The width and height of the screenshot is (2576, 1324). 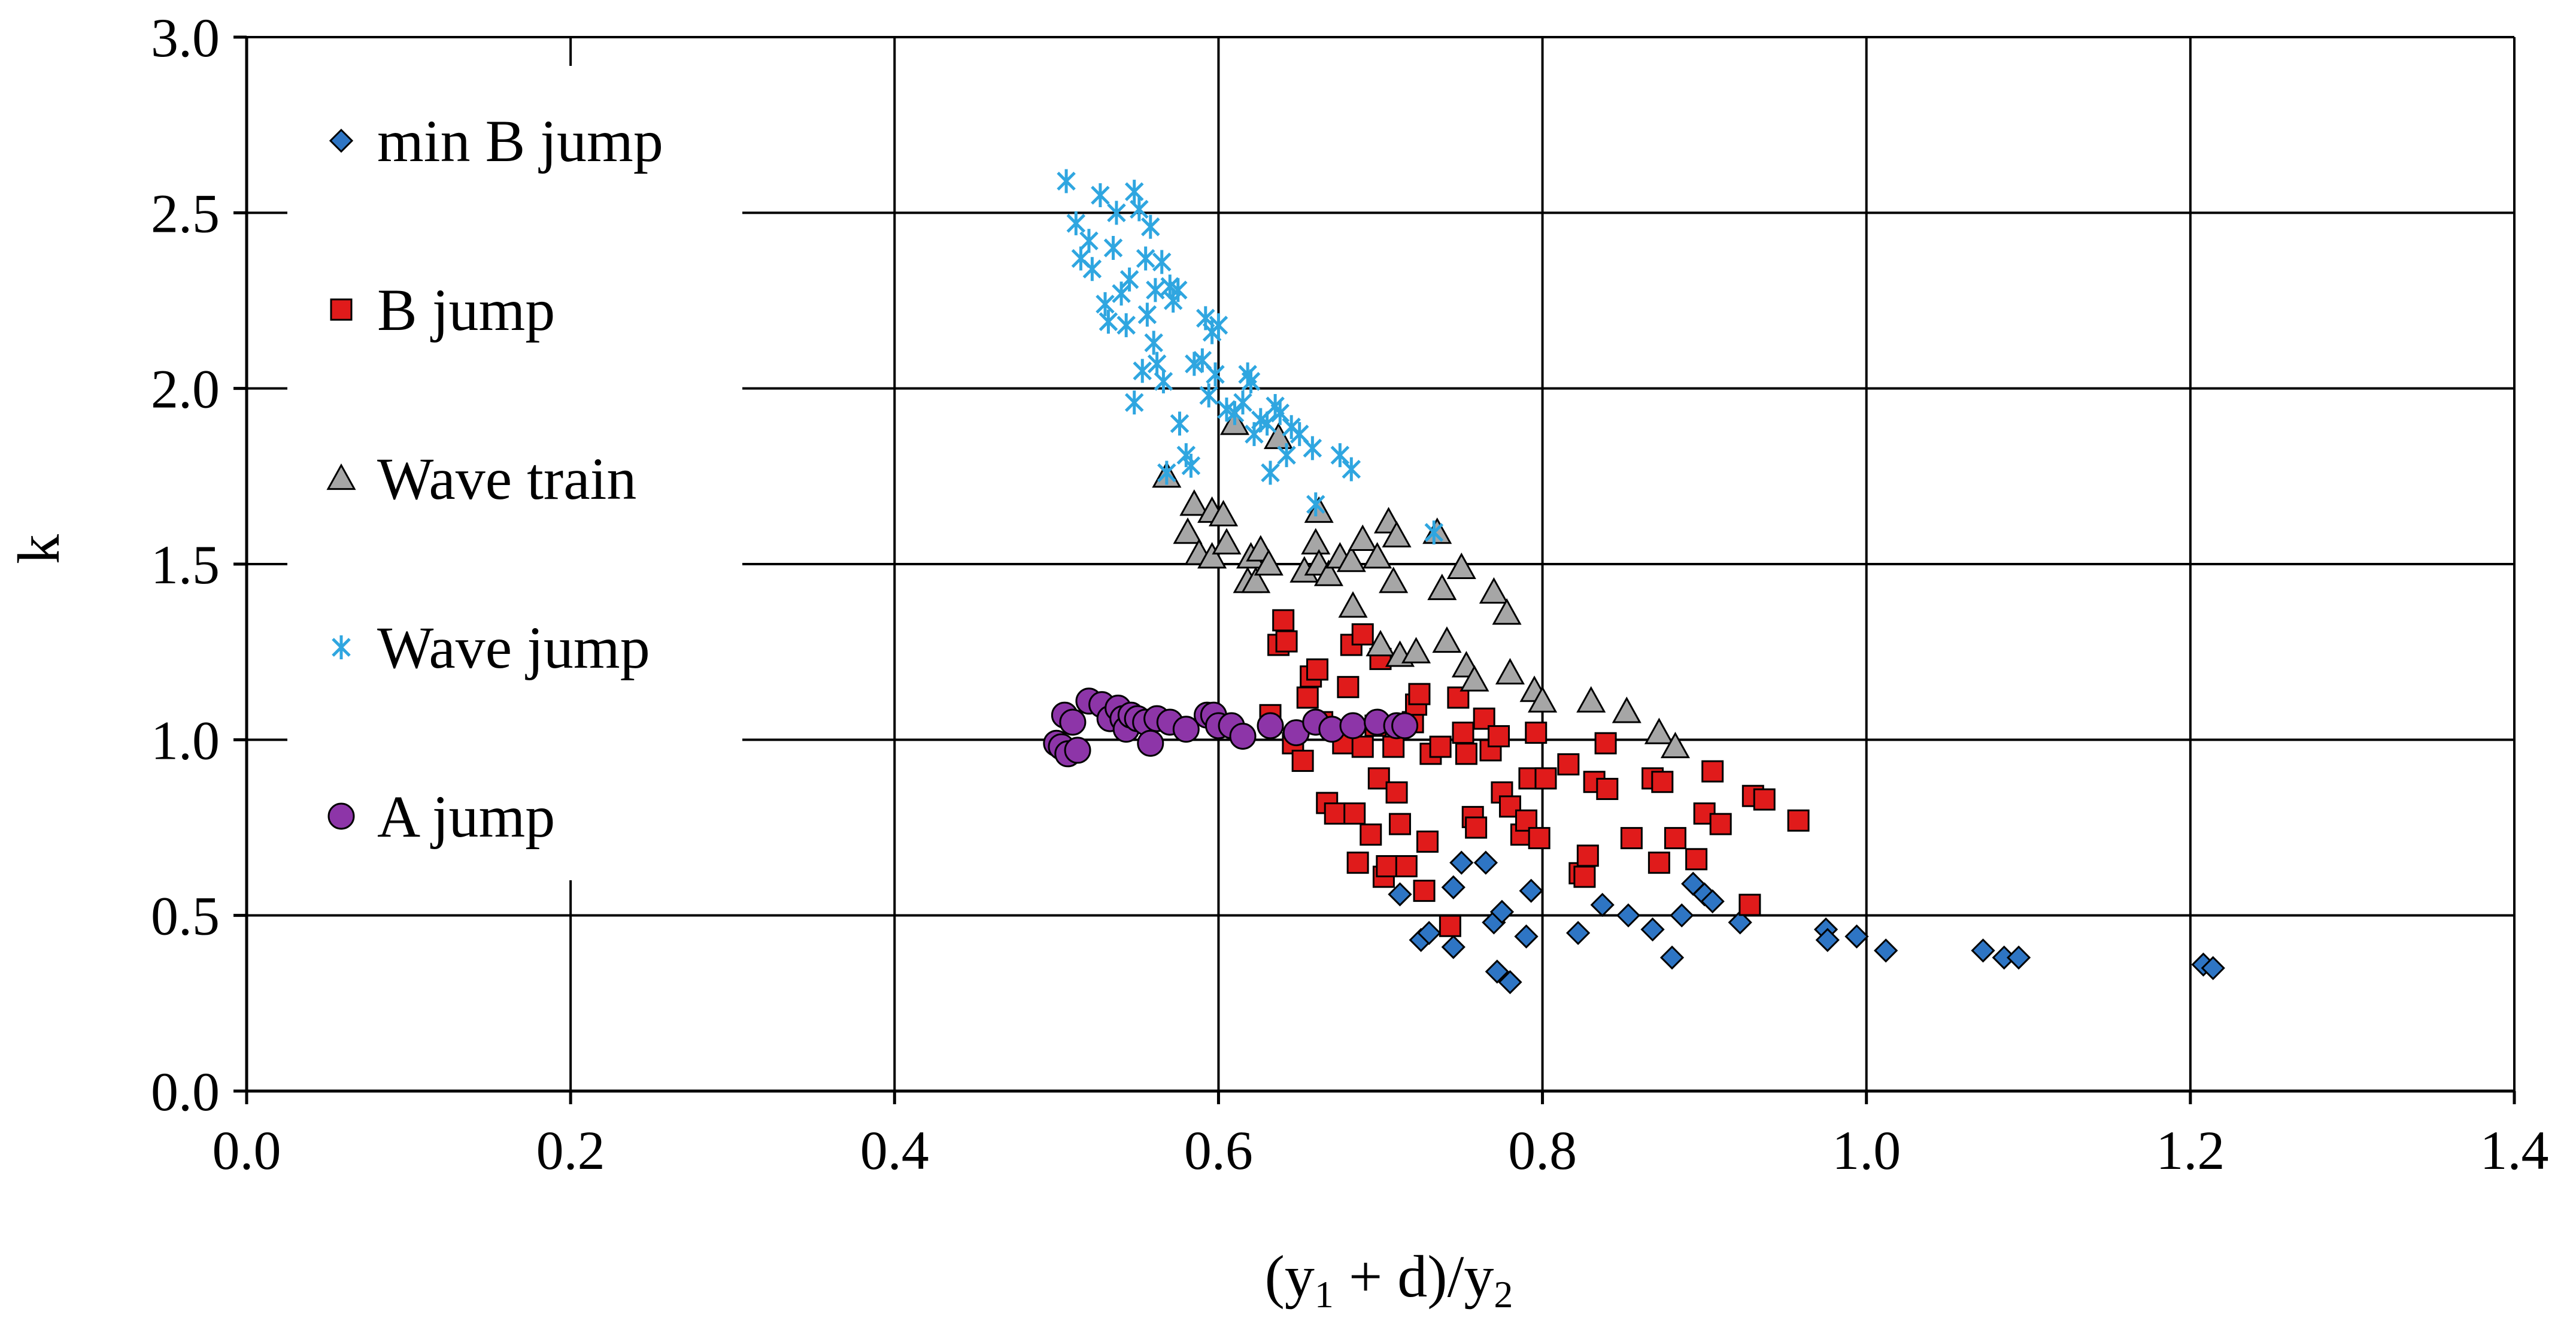 What do you see at coordinates (513, 648) in the screenshot?
I see `legend-label-wave-jump: Wave jump` at bounding box center [513, 648].